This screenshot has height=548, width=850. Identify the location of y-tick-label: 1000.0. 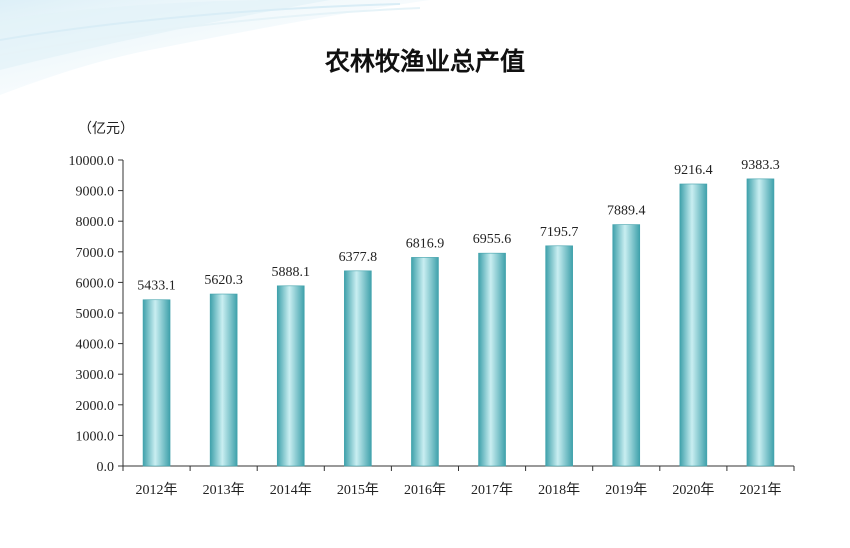
(95, 436).